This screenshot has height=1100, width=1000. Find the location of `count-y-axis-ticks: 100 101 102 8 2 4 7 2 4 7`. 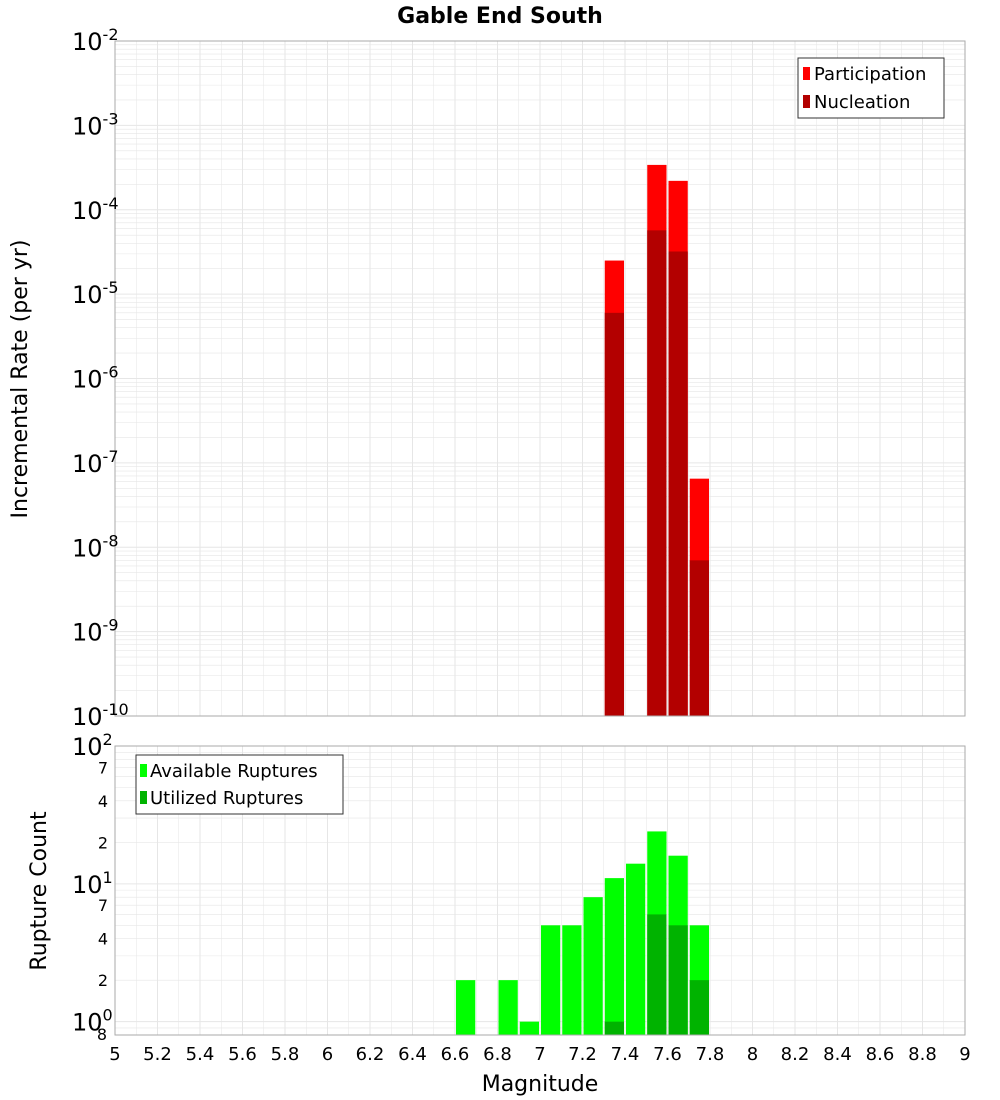

count-y-axis-ticks: 100 101 102 8 2 4 7 2 4 7 is located at coordinates (92, 887).